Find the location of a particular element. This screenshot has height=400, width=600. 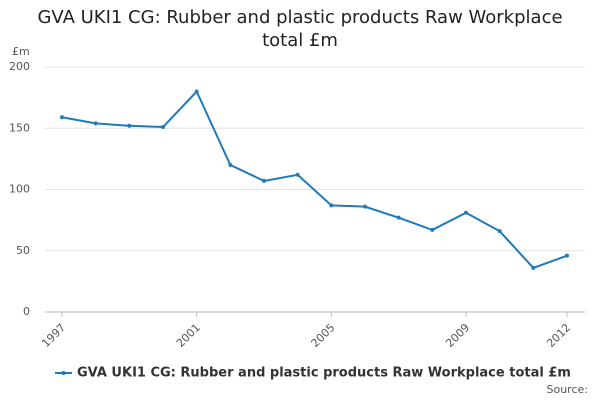

y-tick-label: 50 is located at coordinates (23, 250).